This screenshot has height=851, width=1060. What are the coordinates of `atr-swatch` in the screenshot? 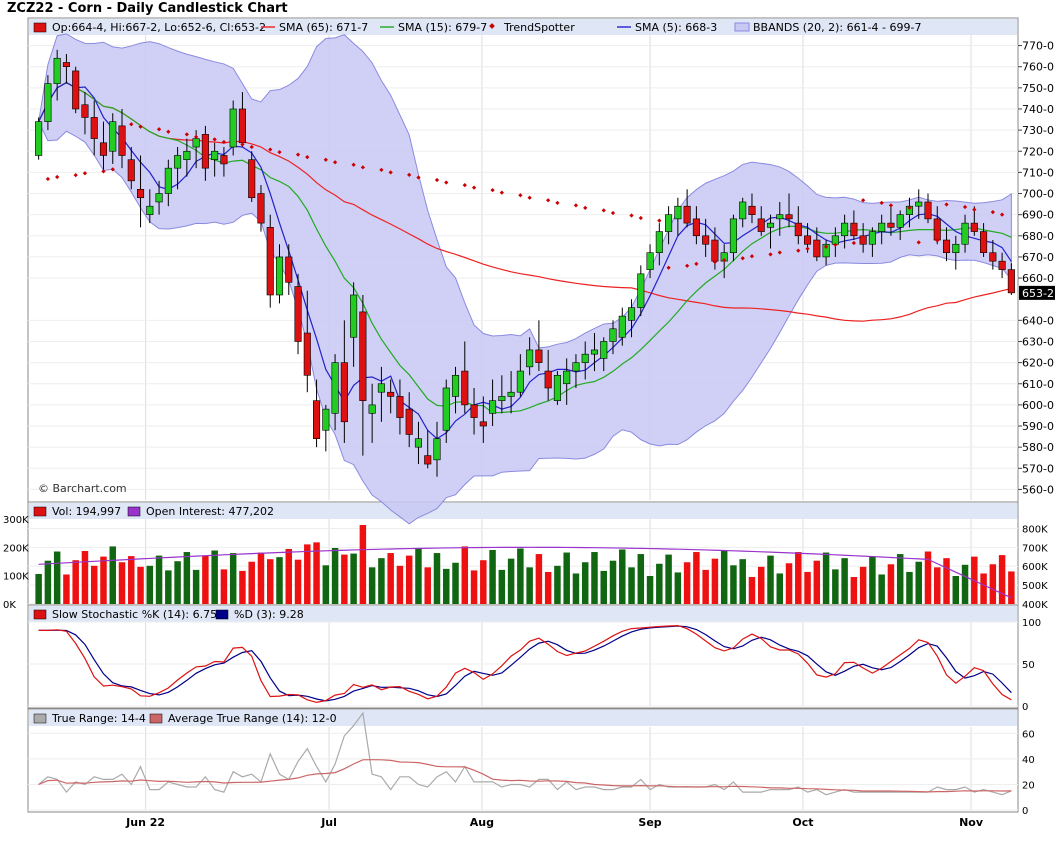 It's located at (156, 718).